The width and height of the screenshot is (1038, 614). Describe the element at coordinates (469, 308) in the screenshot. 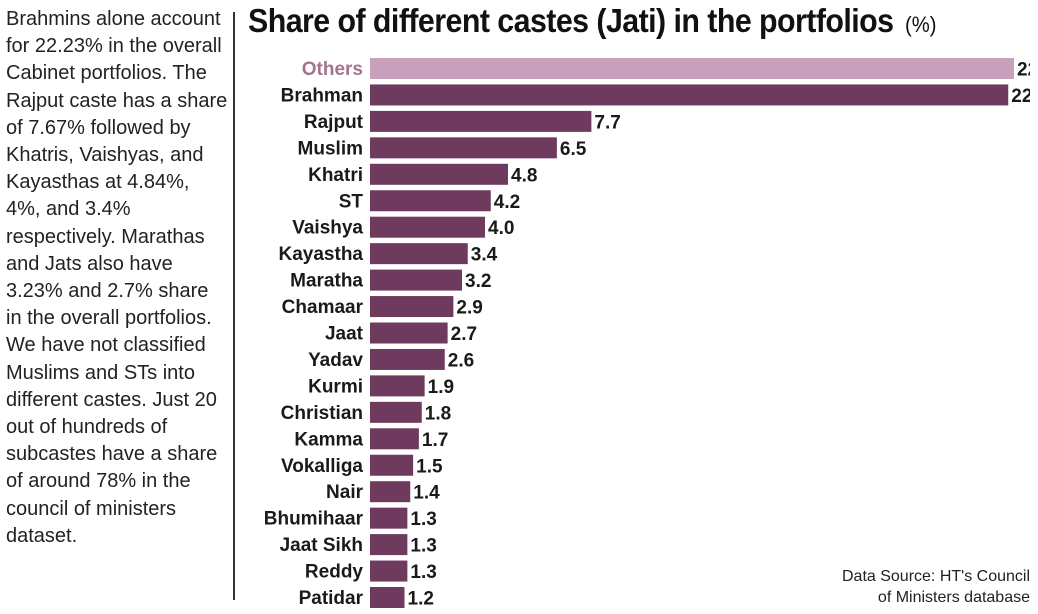

I see `value-label-chamaar: 2.9` at that location.